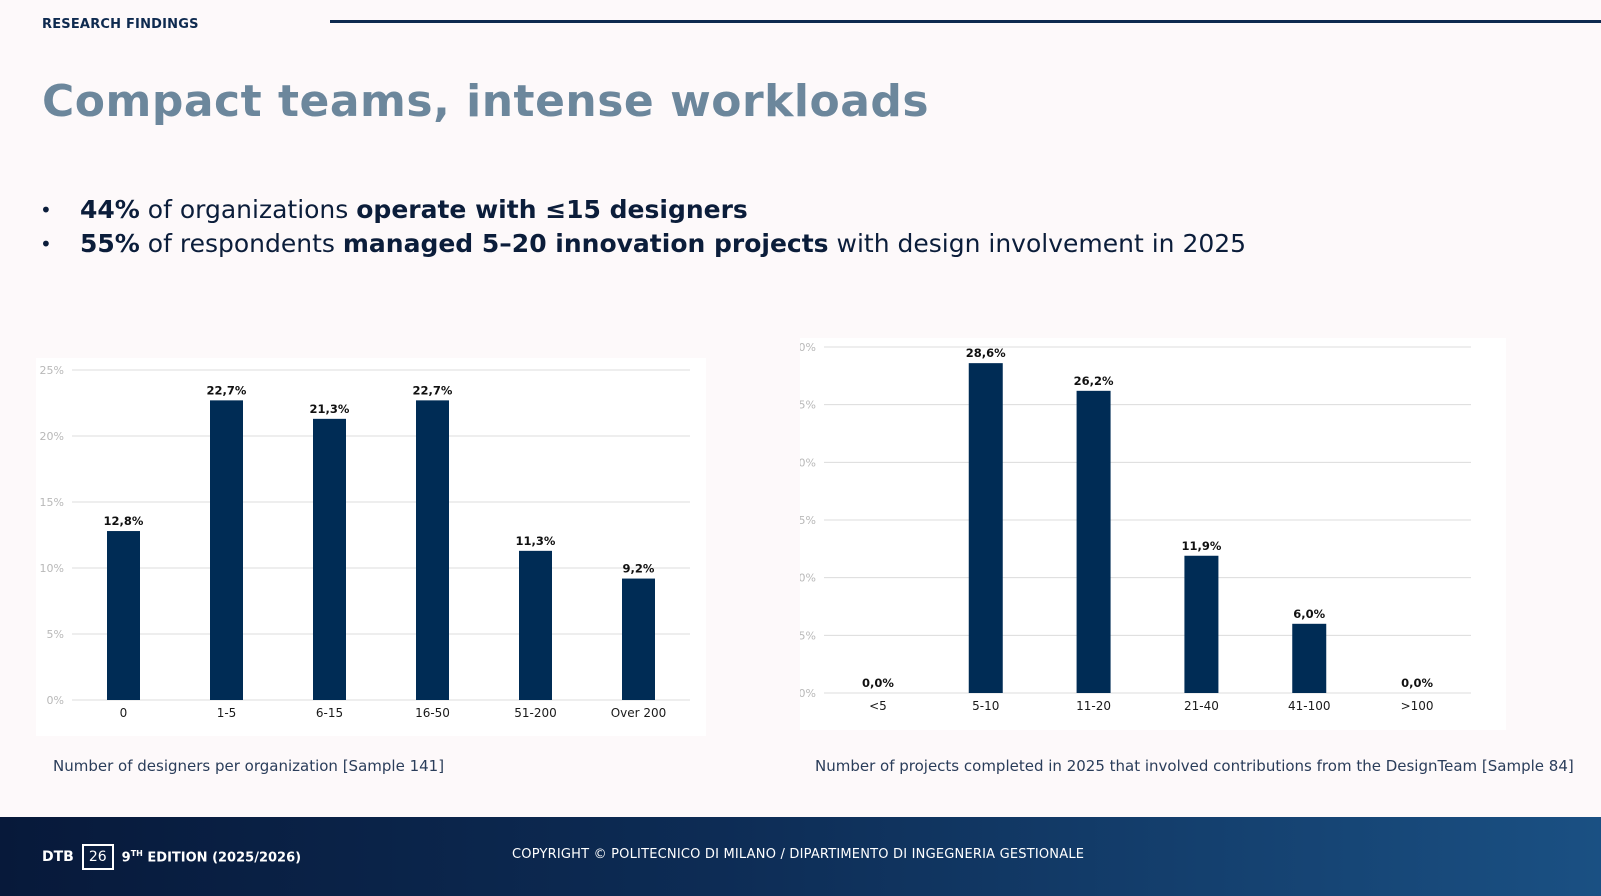  Describe the element at coordinates (110, 209) in the screenshot. I see `finding-percentage: 44%` at that location.